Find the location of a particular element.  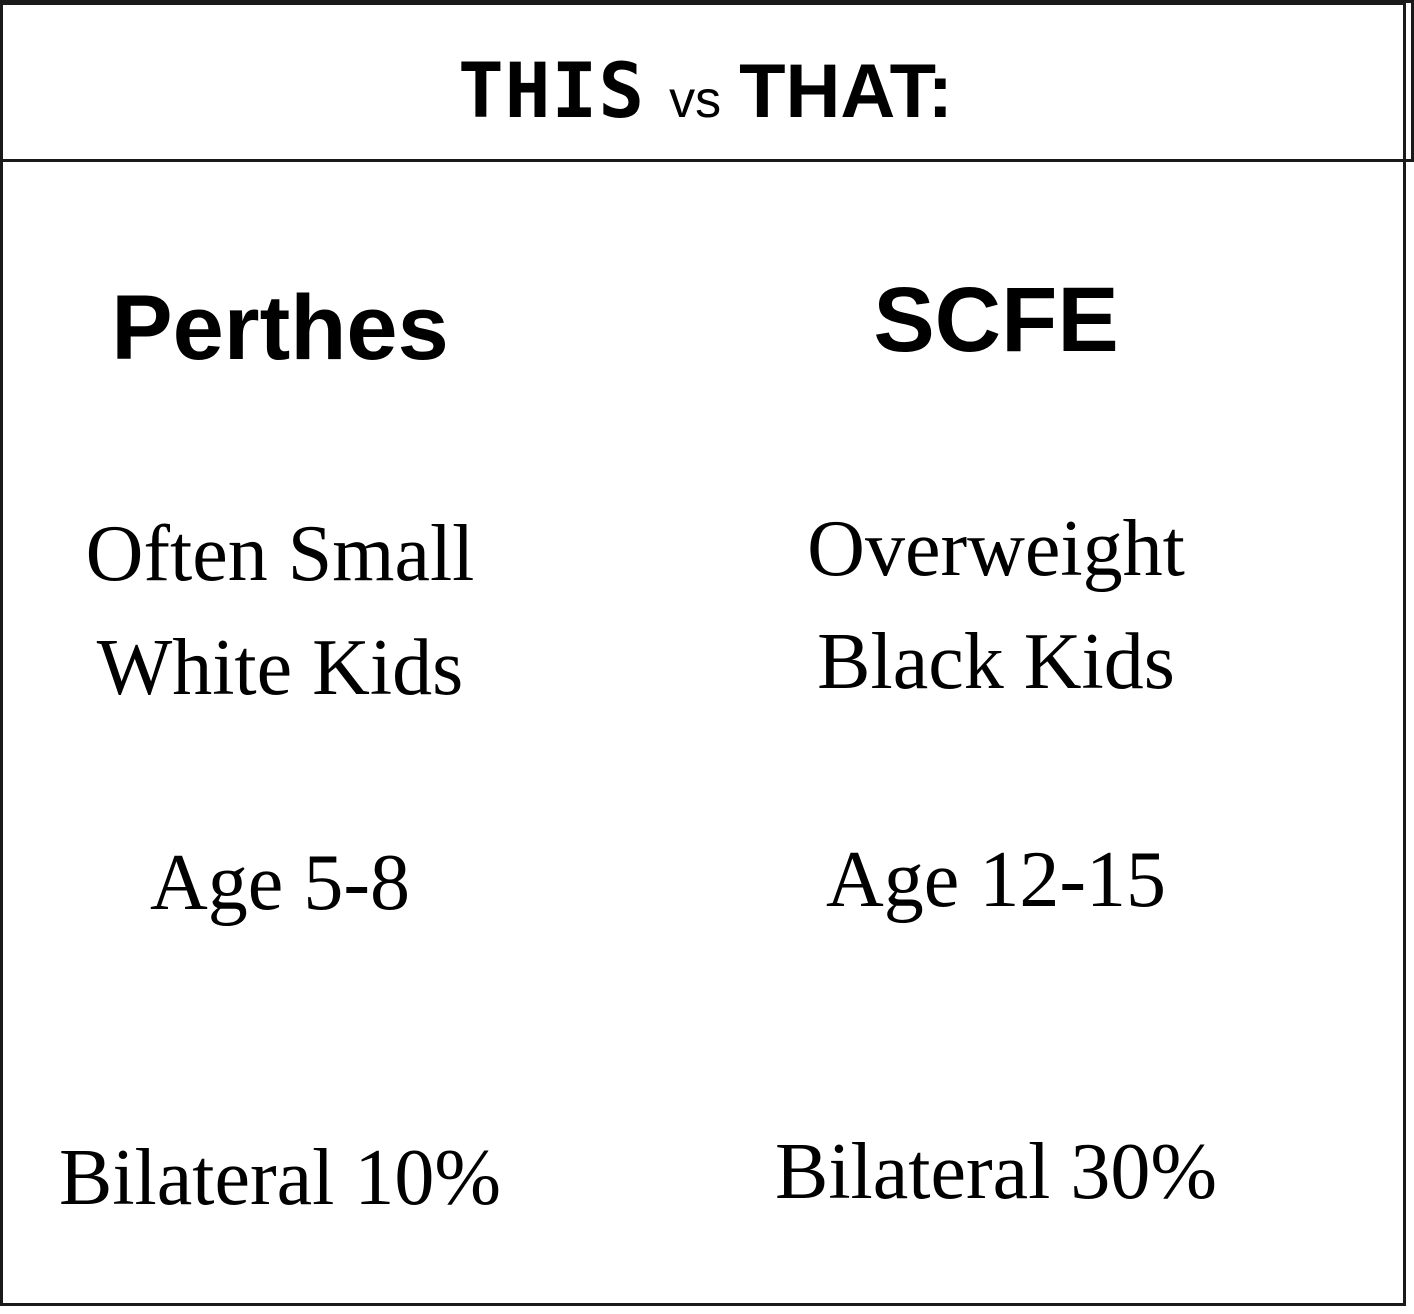

title-that-word: THAT: is located at coordinates (846, 91).